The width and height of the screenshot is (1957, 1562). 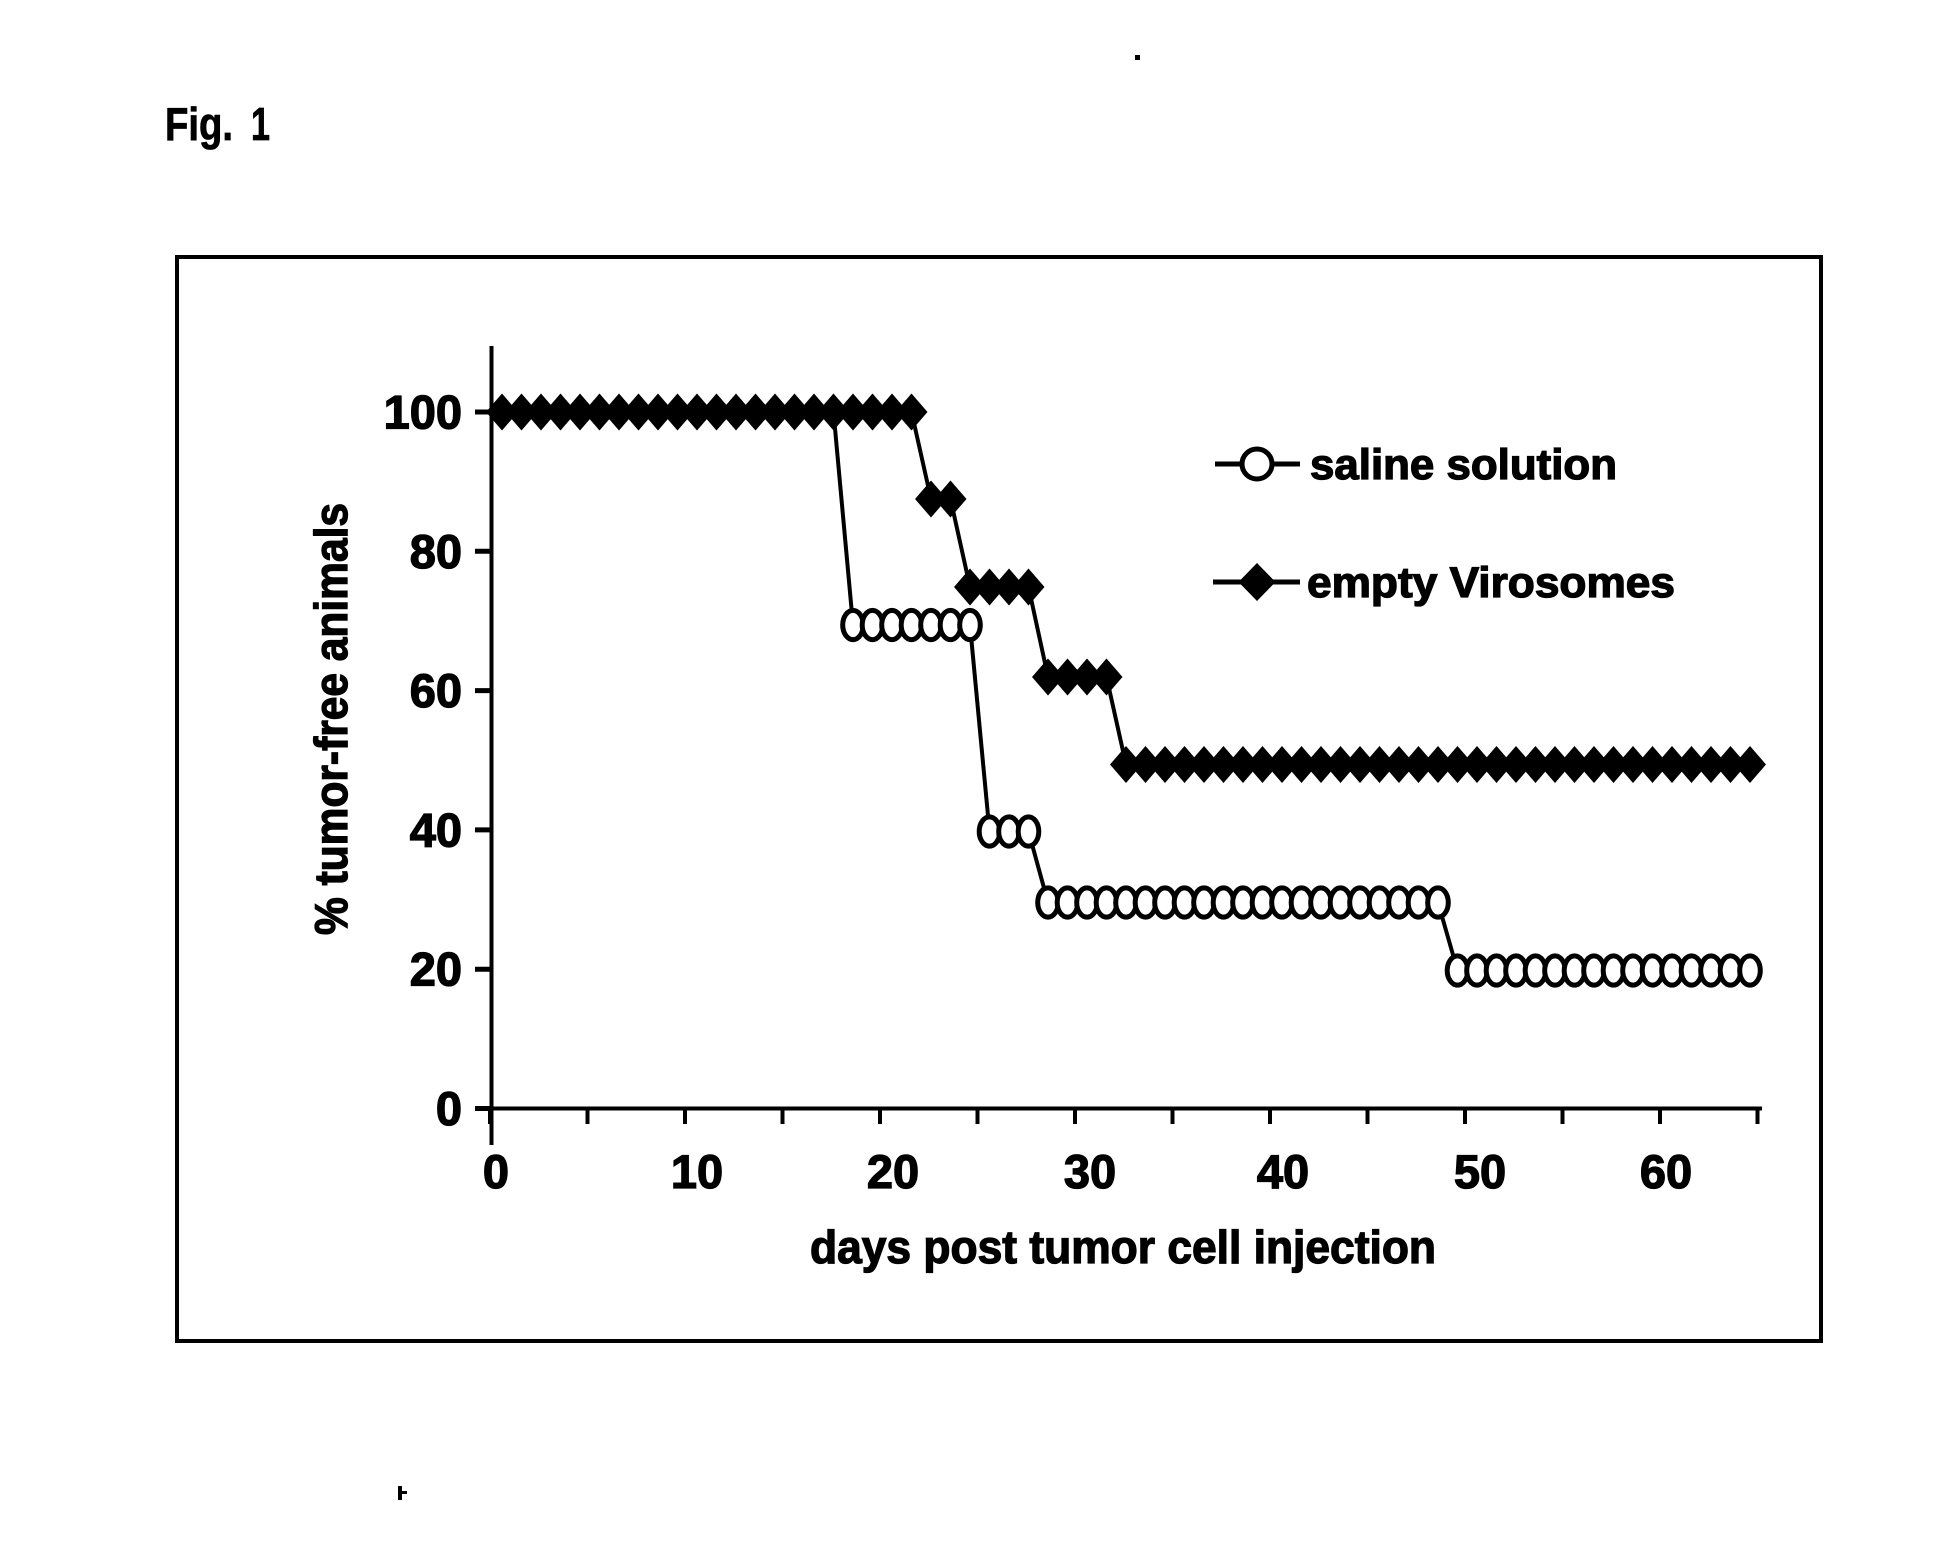 What do you see at coordinates (423, 412) in the screenshot?
I see `svg-text: 100` at bounding box center [423, 412].